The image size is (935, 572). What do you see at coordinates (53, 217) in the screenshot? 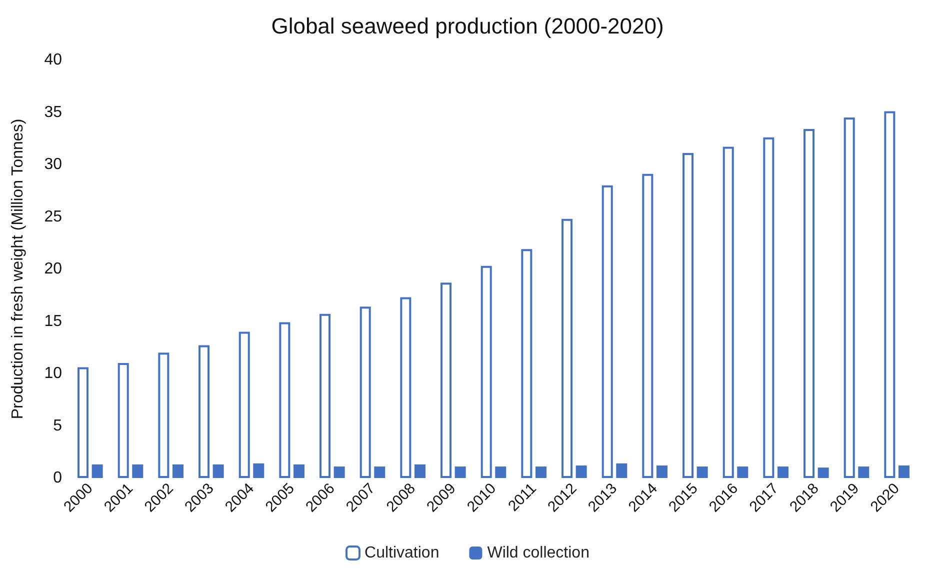
I see `y-tick-label: 25` at bounding box center [53, 217].